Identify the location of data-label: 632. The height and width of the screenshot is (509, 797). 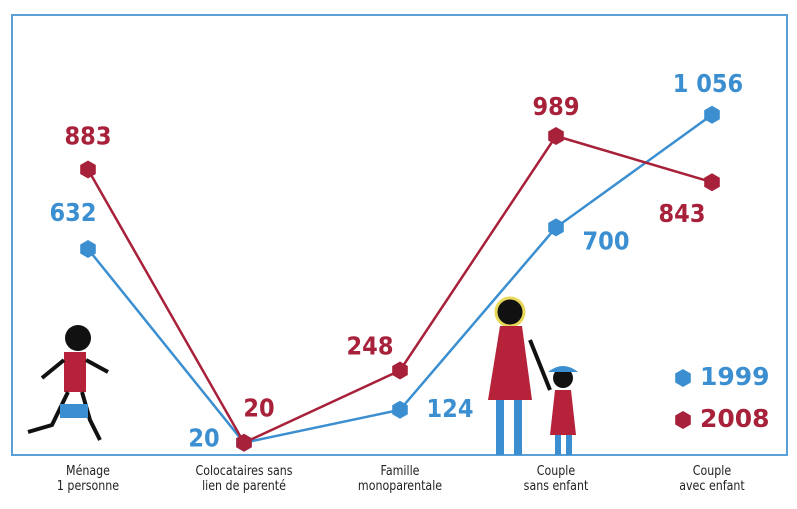
(73, 212).